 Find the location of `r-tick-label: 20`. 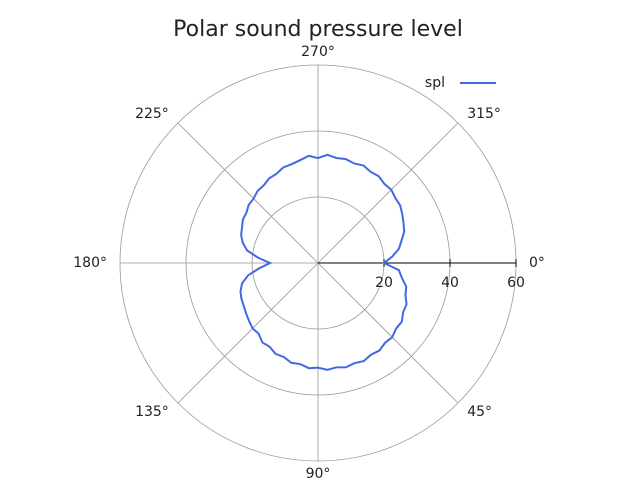

r-tick-label: 20 is located at coordinates (384, 283).